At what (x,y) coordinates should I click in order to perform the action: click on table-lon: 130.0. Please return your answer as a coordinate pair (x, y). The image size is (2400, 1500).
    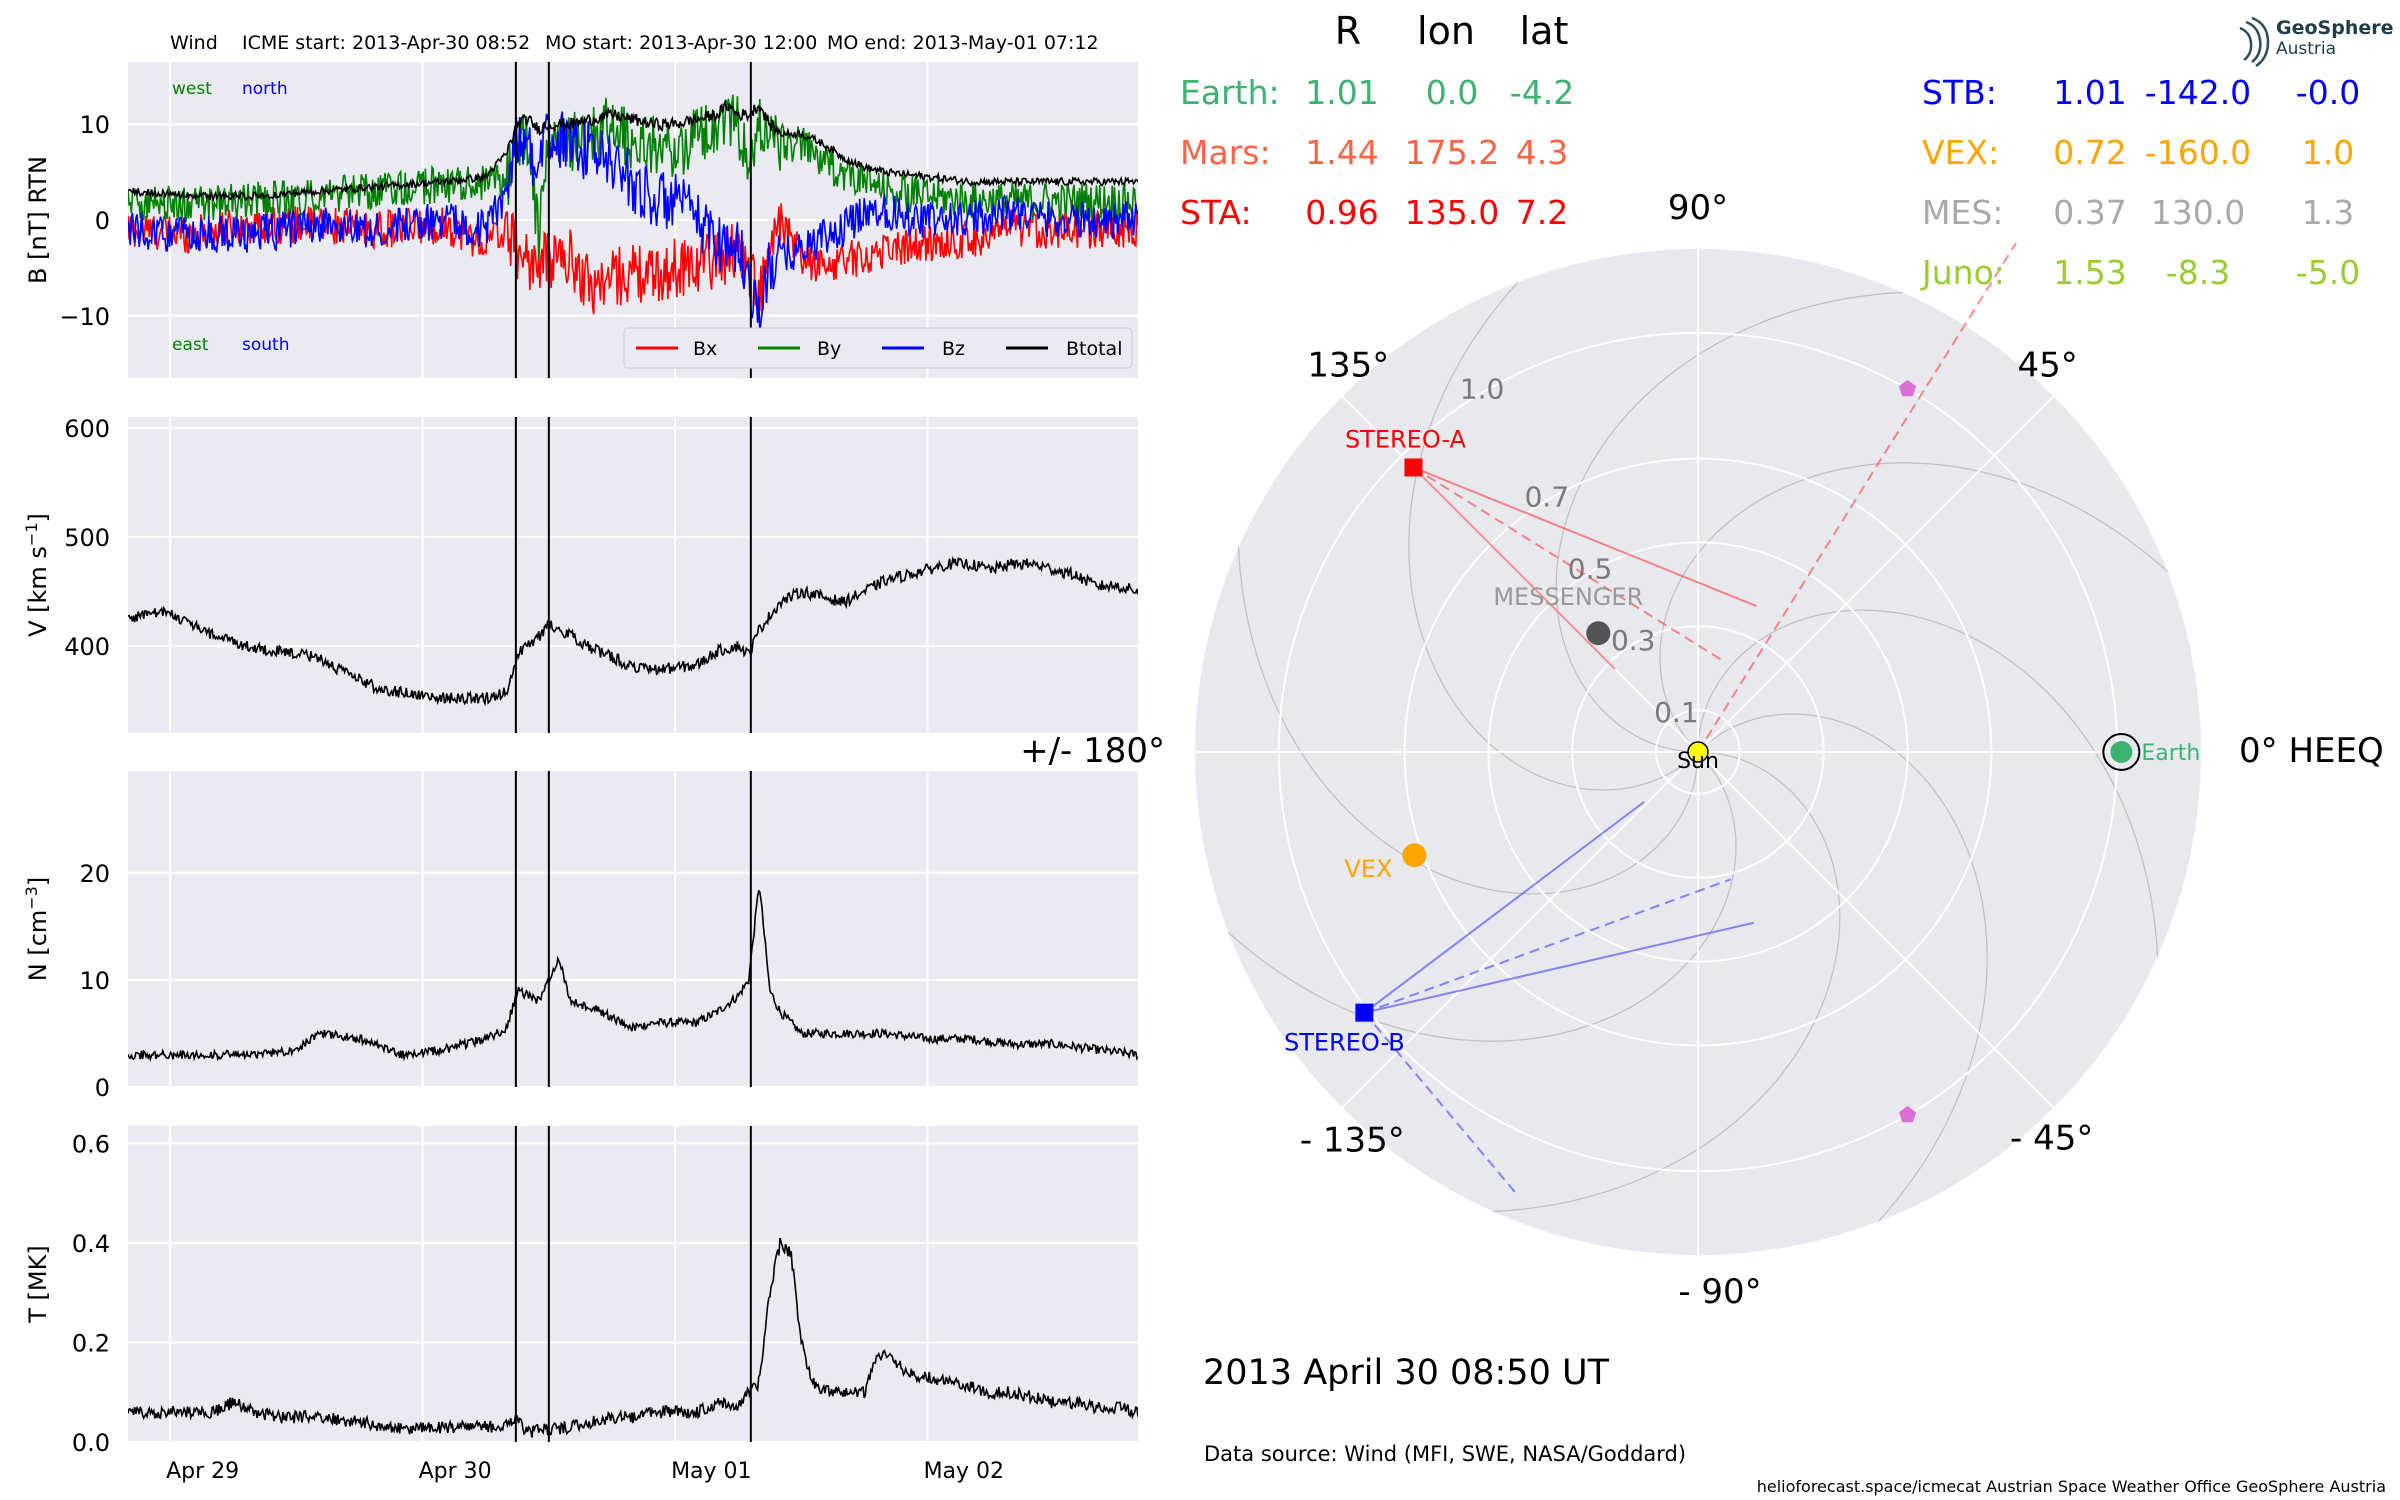
    Looking at the image, I should click on (2198, 212).